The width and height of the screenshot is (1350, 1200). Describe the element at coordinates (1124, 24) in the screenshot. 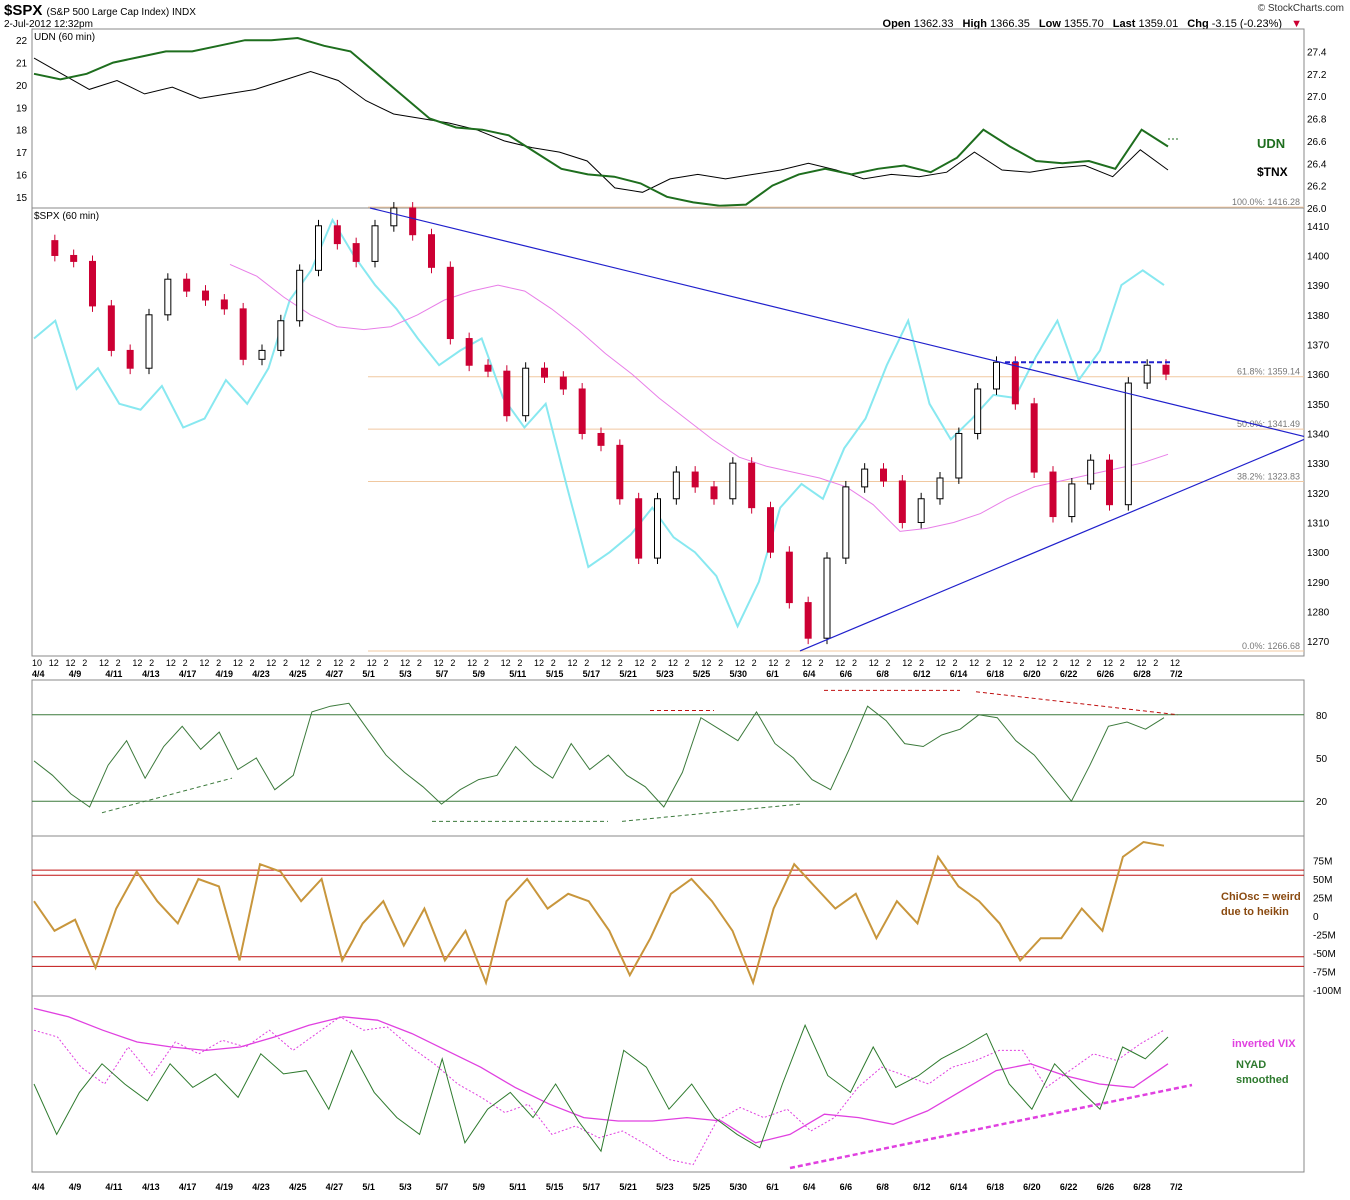

I see `last-label: Last` at that location.